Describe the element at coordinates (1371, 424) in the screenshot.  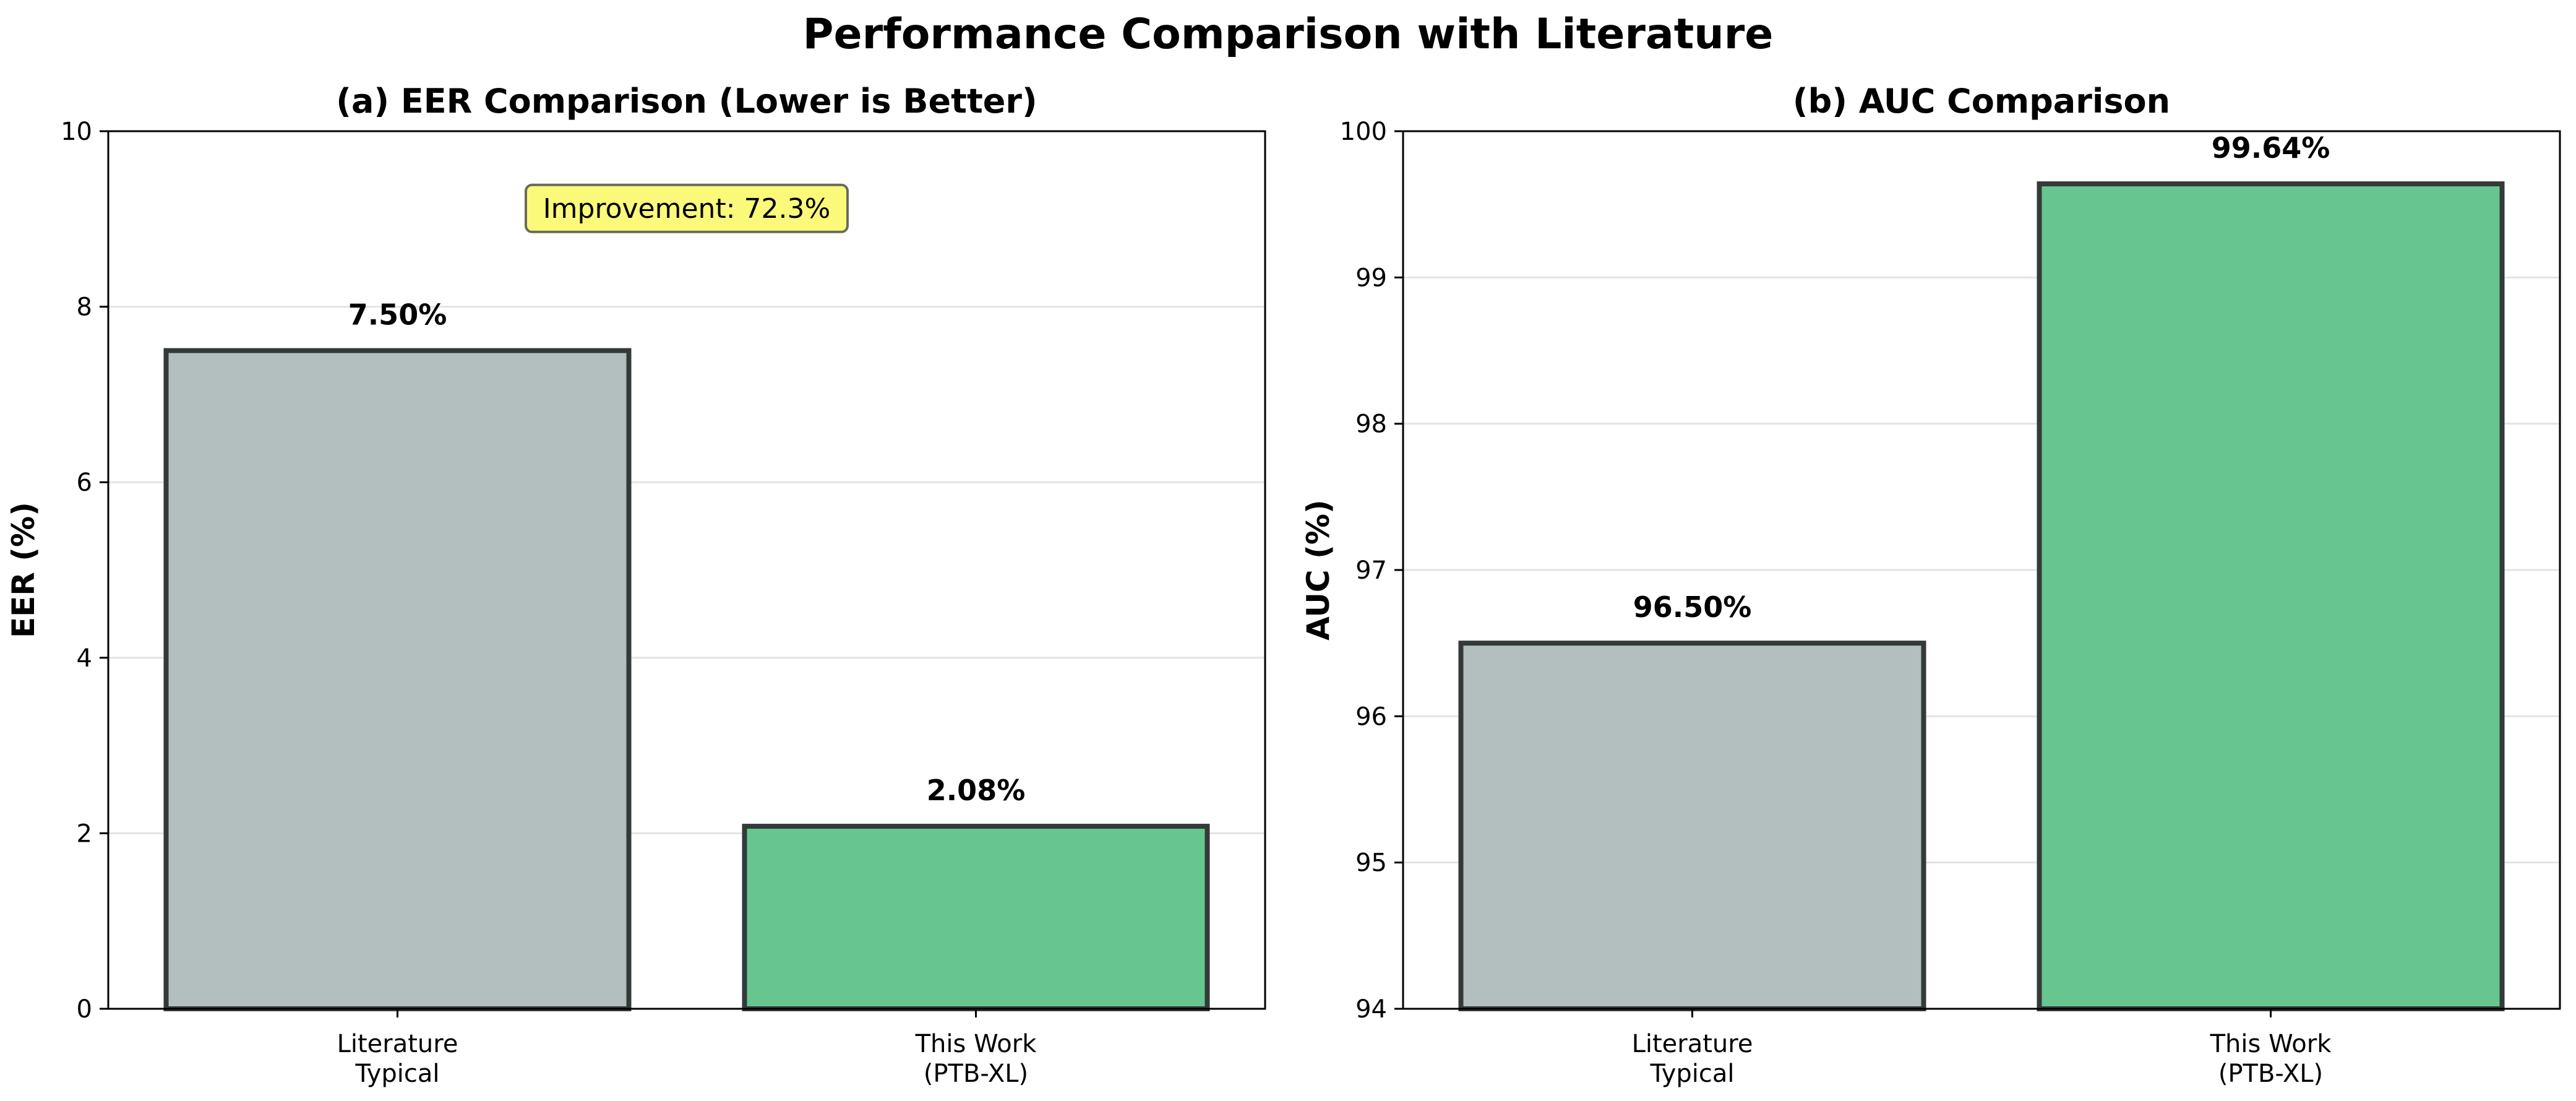
I see `auc-y-tick-label: 98` at that location.